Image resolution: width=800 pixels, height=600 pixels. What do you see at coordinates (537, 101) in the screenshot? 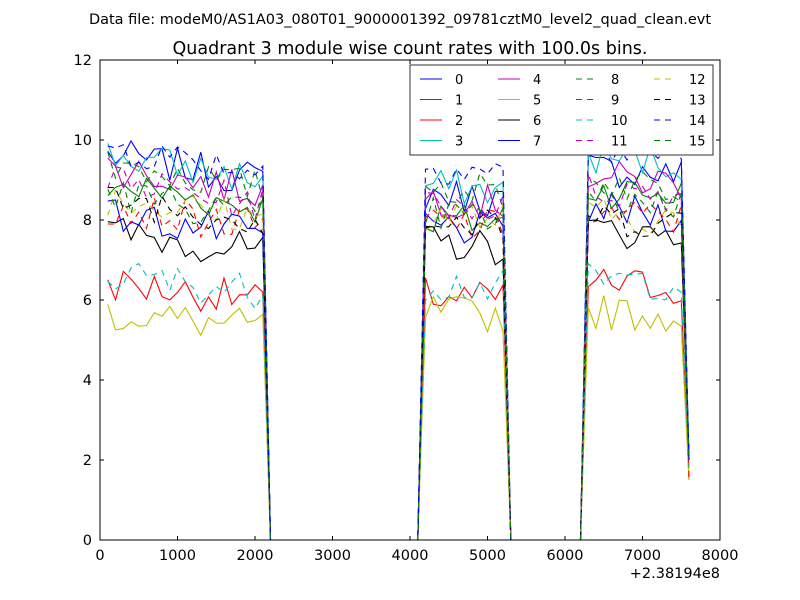
I see `legend-label-5: 5` at bounding box center [537, 101].